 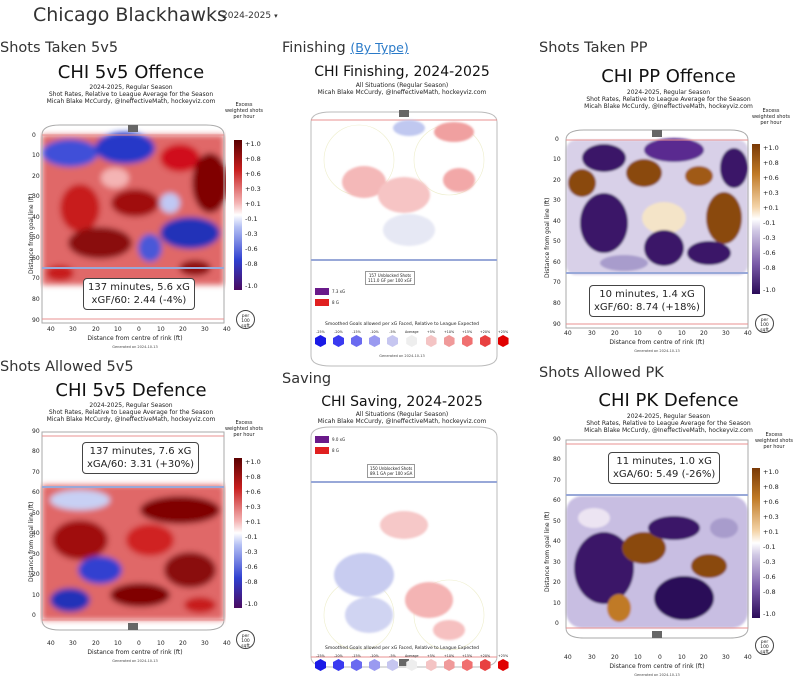 I want to click on hex-scale-label: -10%, so click(x=374, y=656).